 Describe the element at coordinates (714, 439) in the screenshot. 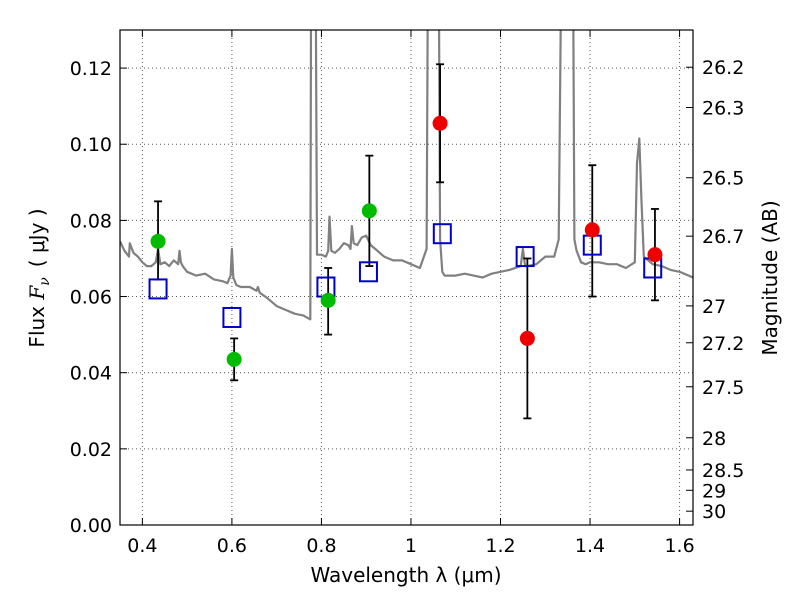

I see `mag-tick-label: 28` at that location.